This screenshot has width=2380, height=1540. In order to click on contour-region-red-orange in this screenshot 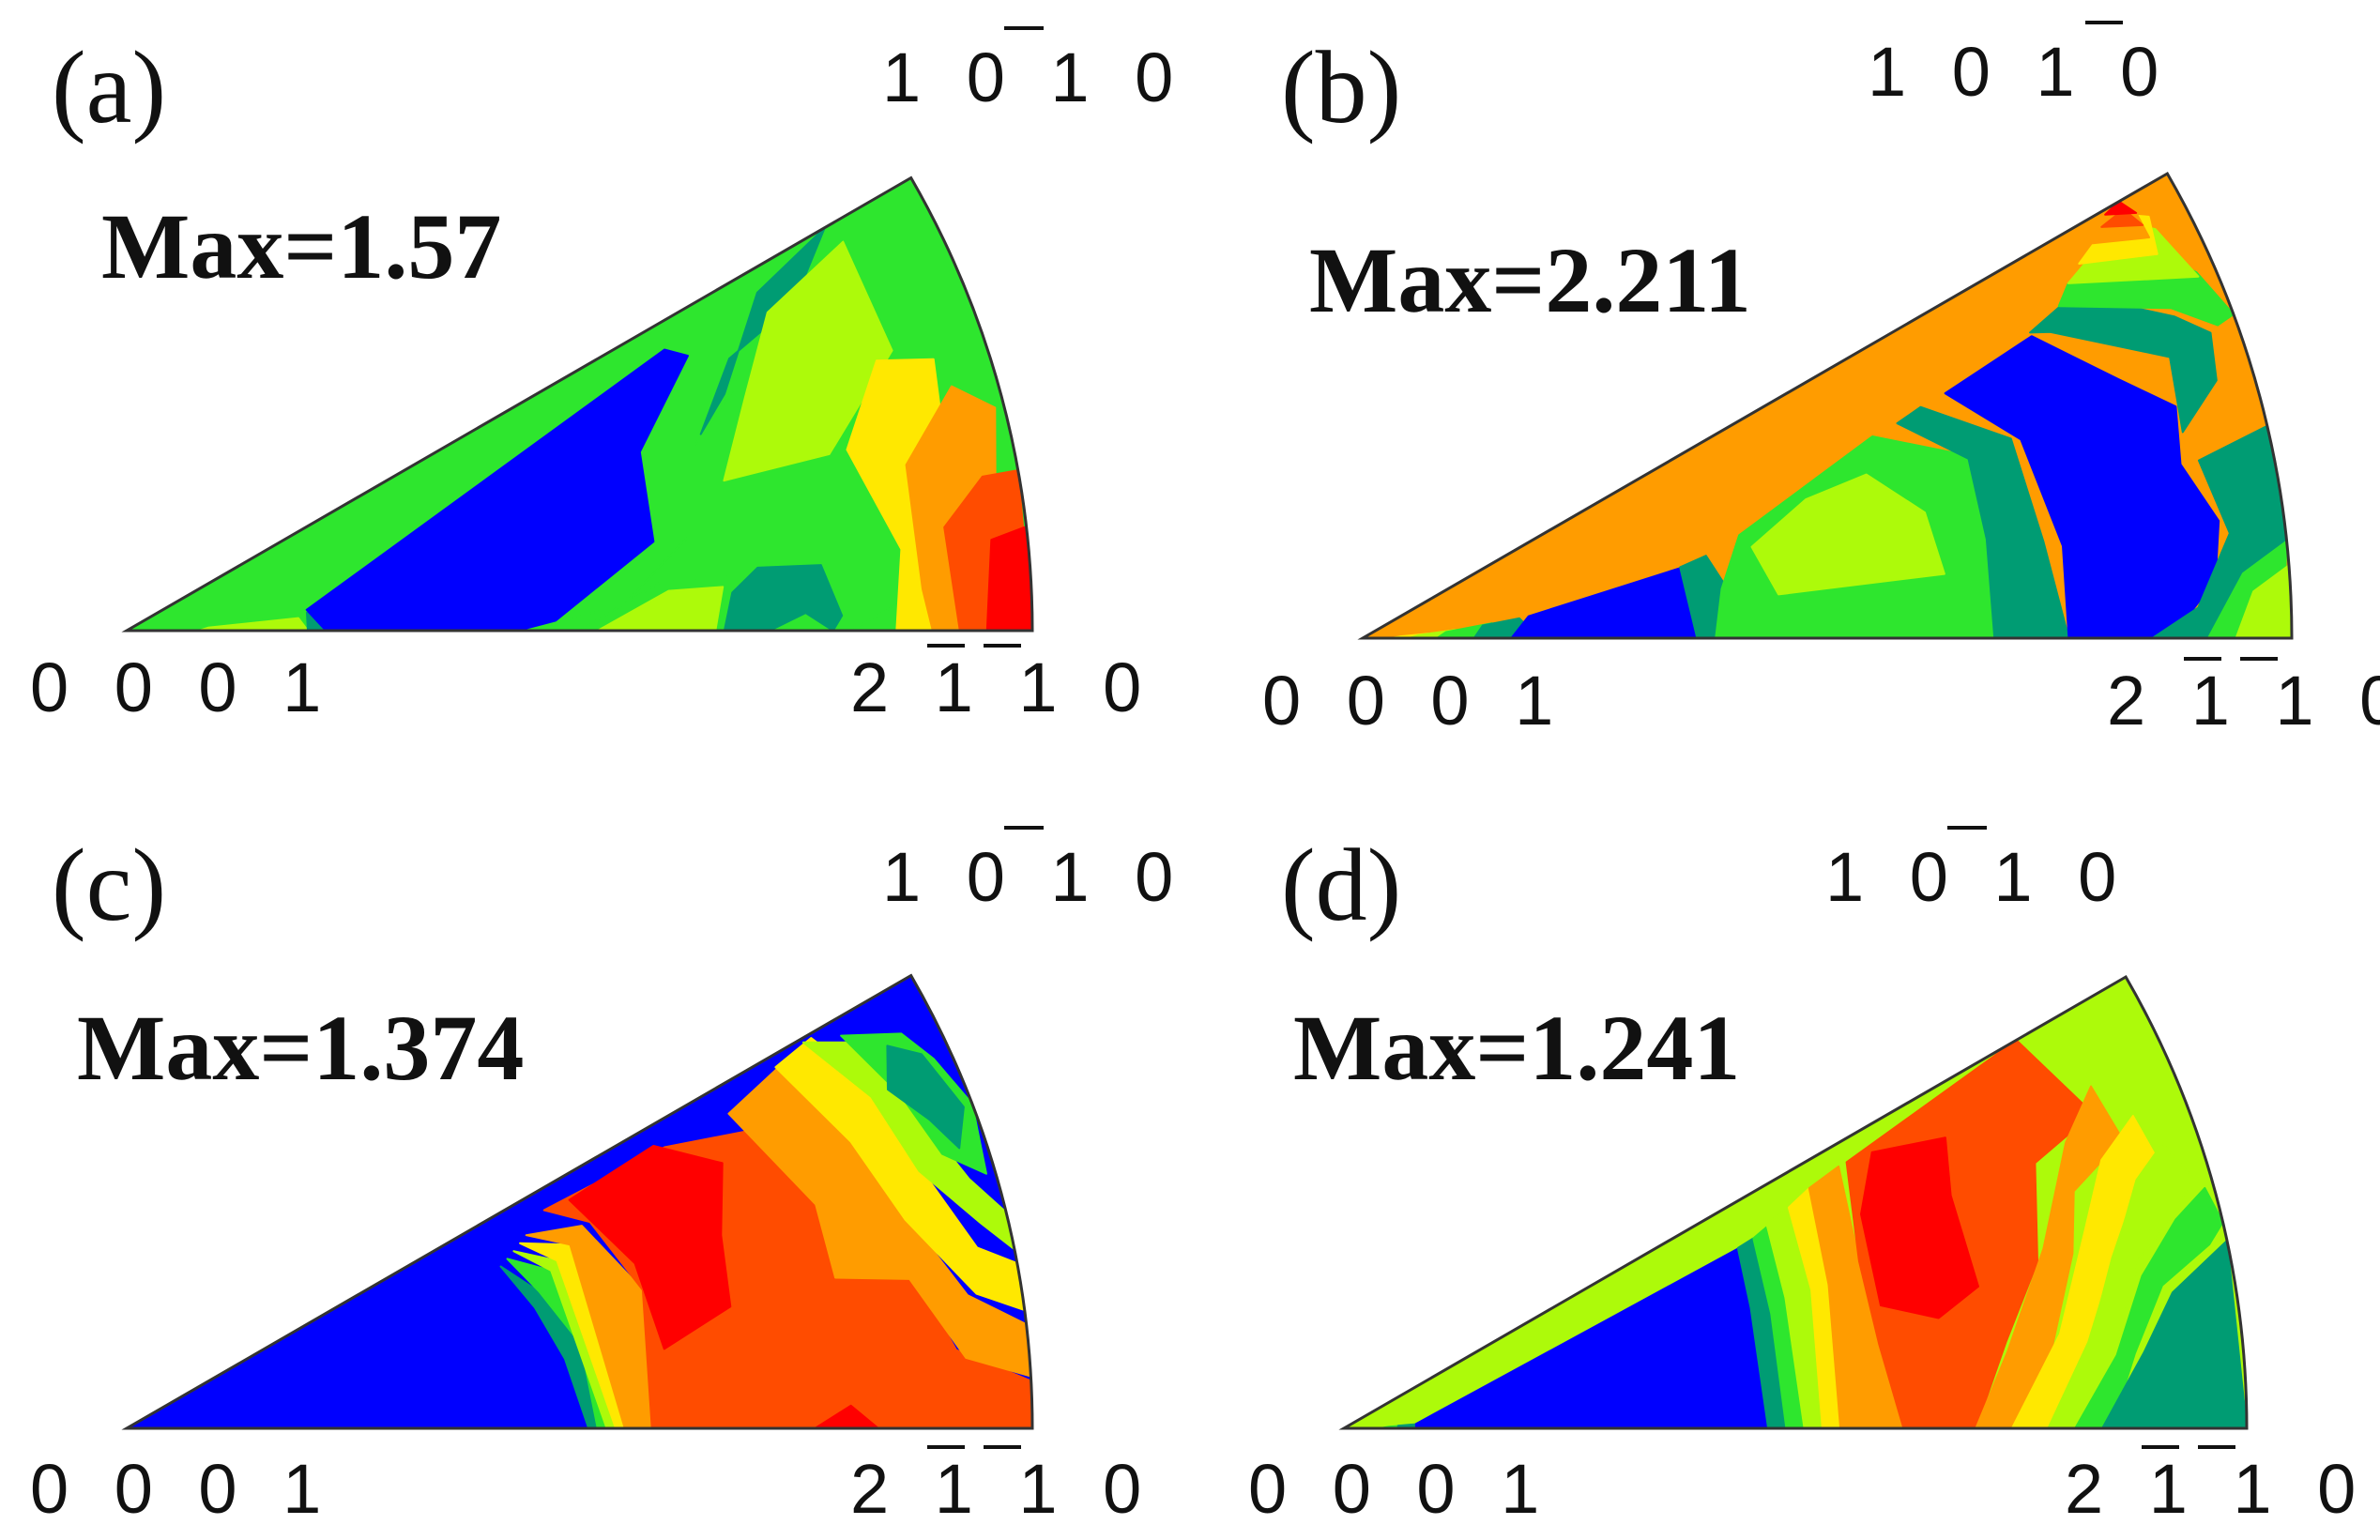, I will do `click(2122, 218)`.